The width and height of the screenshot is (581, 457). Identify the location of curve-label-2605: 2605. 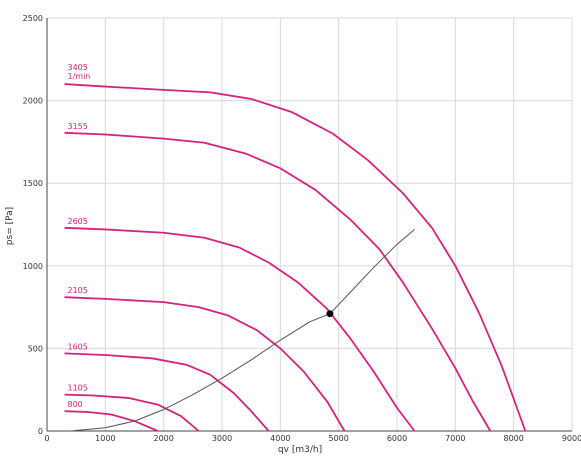
(78, 221).